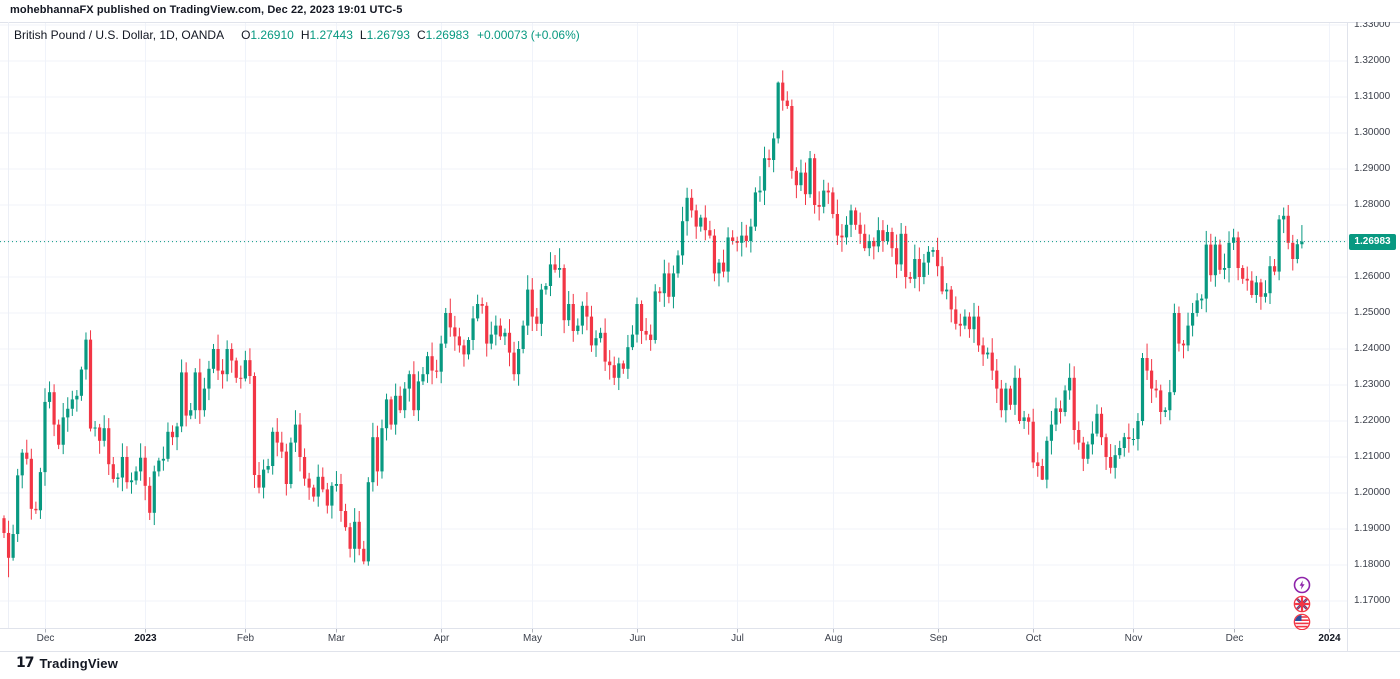  Describe the element at coordinates (421, 35) in the screenshot. I see `ohlc-close-key: C` at that location.